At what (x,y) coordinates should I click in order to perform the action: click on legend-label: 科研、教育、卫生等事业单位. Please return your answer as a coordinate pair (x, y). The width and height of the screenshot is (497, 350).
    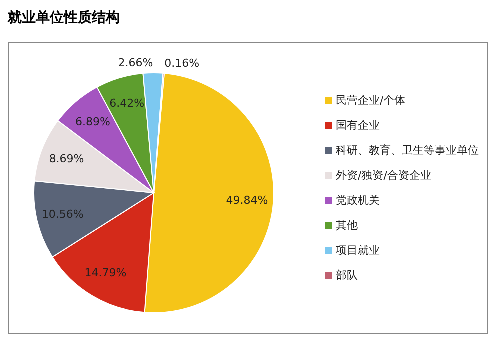
    Looking at the image, I should click on (407, 151).